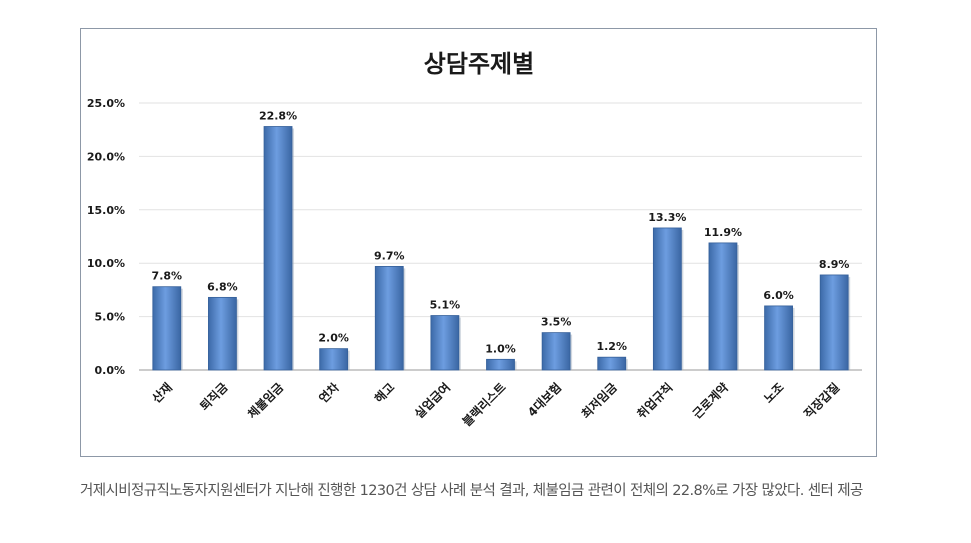  What do you see at coordinates (445, 305) in the screenshot?
I see `data-label: 5.1%` at bounding box center [445, 305].